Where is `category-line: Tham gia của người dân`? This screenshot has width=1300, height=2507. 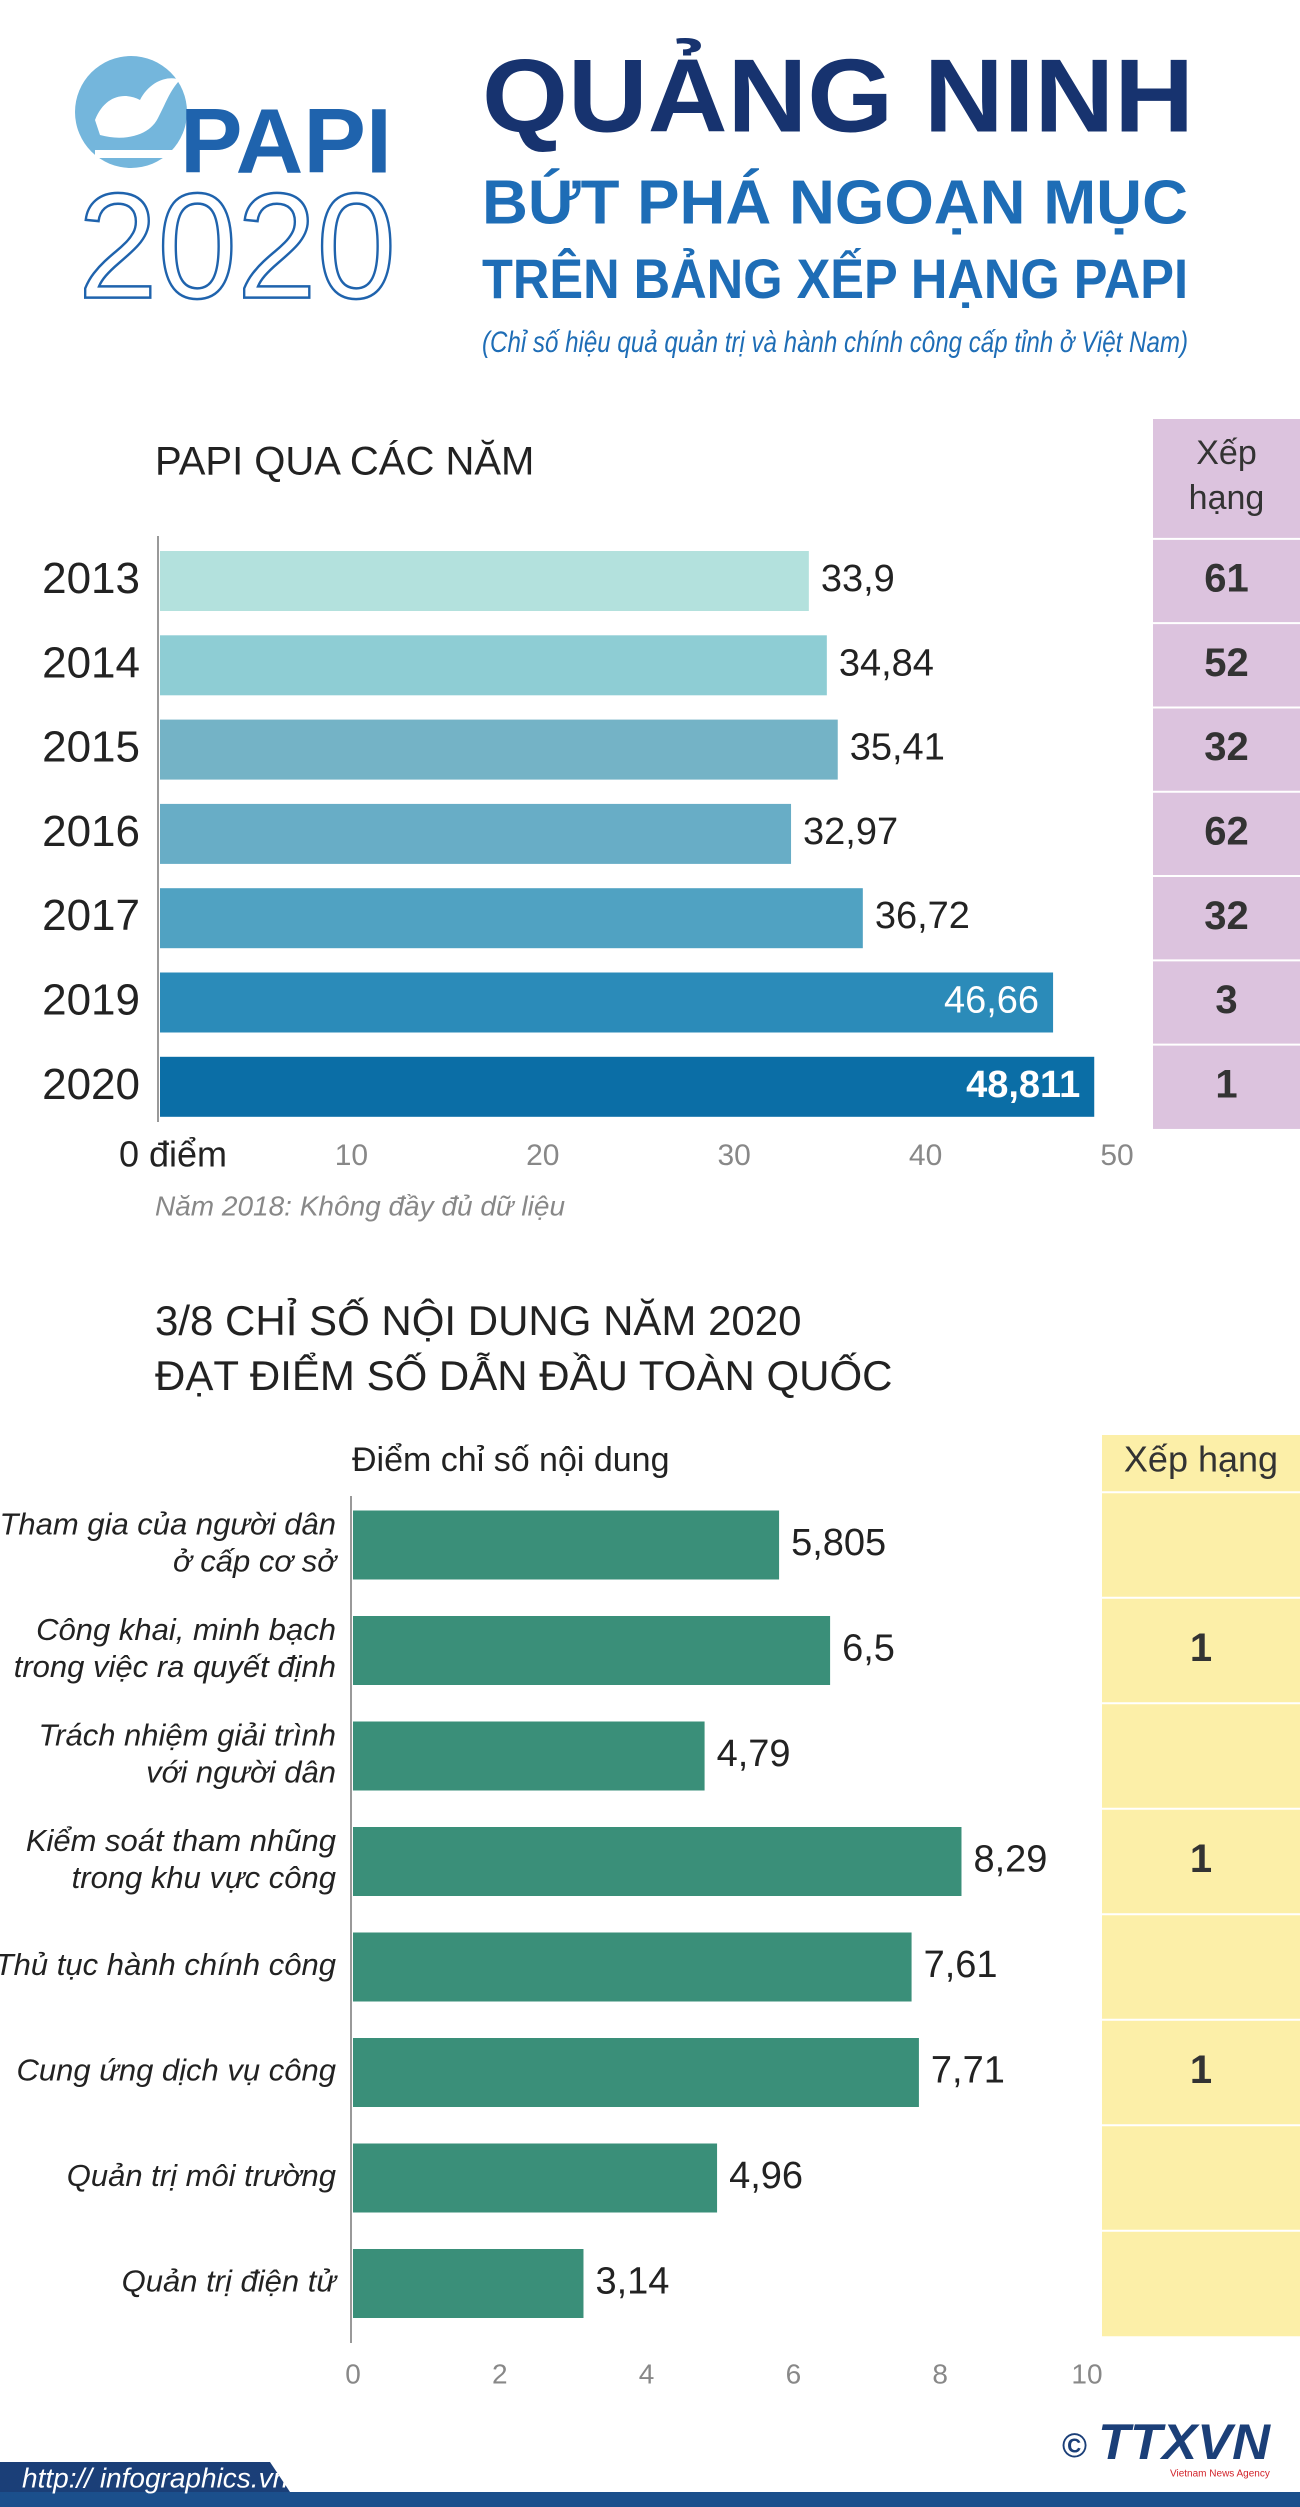 category-line: Tham gia của người dân is located at coordinates (168, 1524).